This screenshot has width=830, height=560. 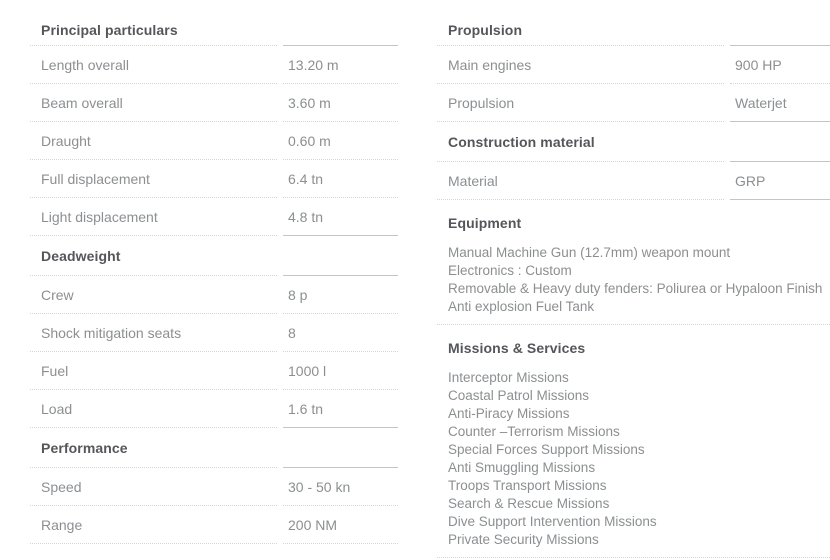 What do you see at coordinates (340, 217) in the screenshot?
I see `spec-value-cell: 4.8 tn` at bounding box center [340, 217].